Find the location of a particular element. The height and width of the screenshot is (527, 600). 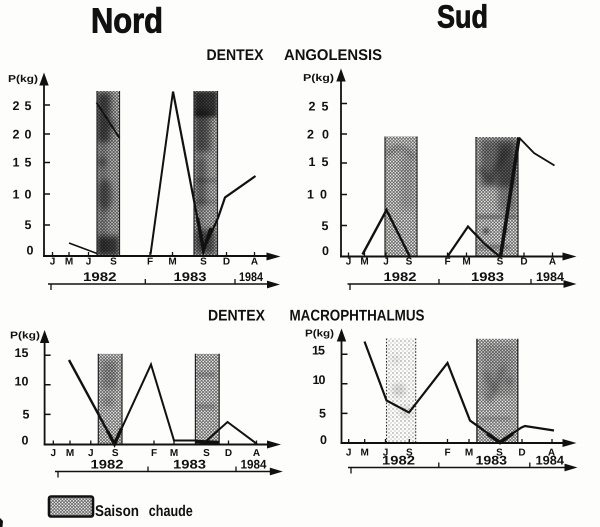

svg-text: Sud is located at coordinates (462, 17).